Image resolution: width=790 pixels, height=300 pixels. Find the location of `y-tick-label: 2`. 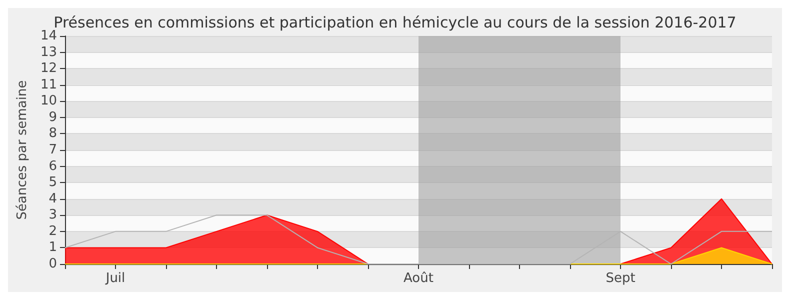

y-tick-label: 2 is located at coordinates (52, 231).